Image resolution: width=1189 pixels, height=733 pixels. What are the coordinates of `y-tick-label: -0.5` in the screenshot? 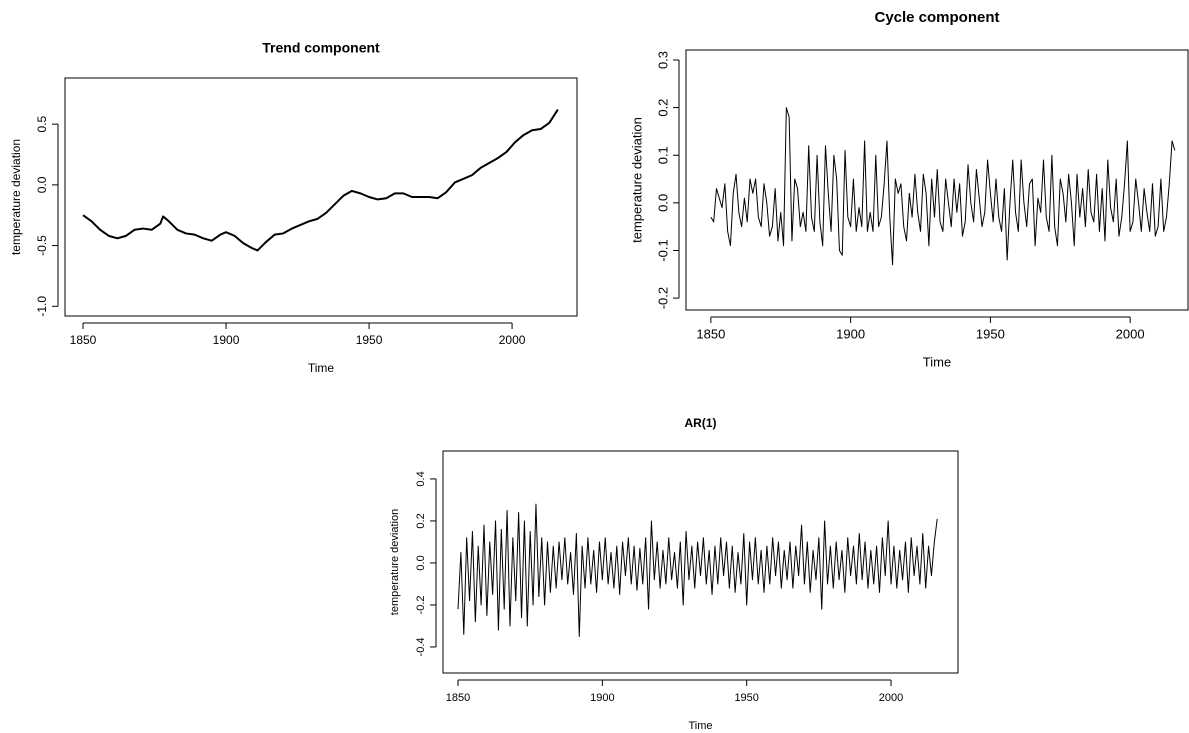 It's located at (42, 245).